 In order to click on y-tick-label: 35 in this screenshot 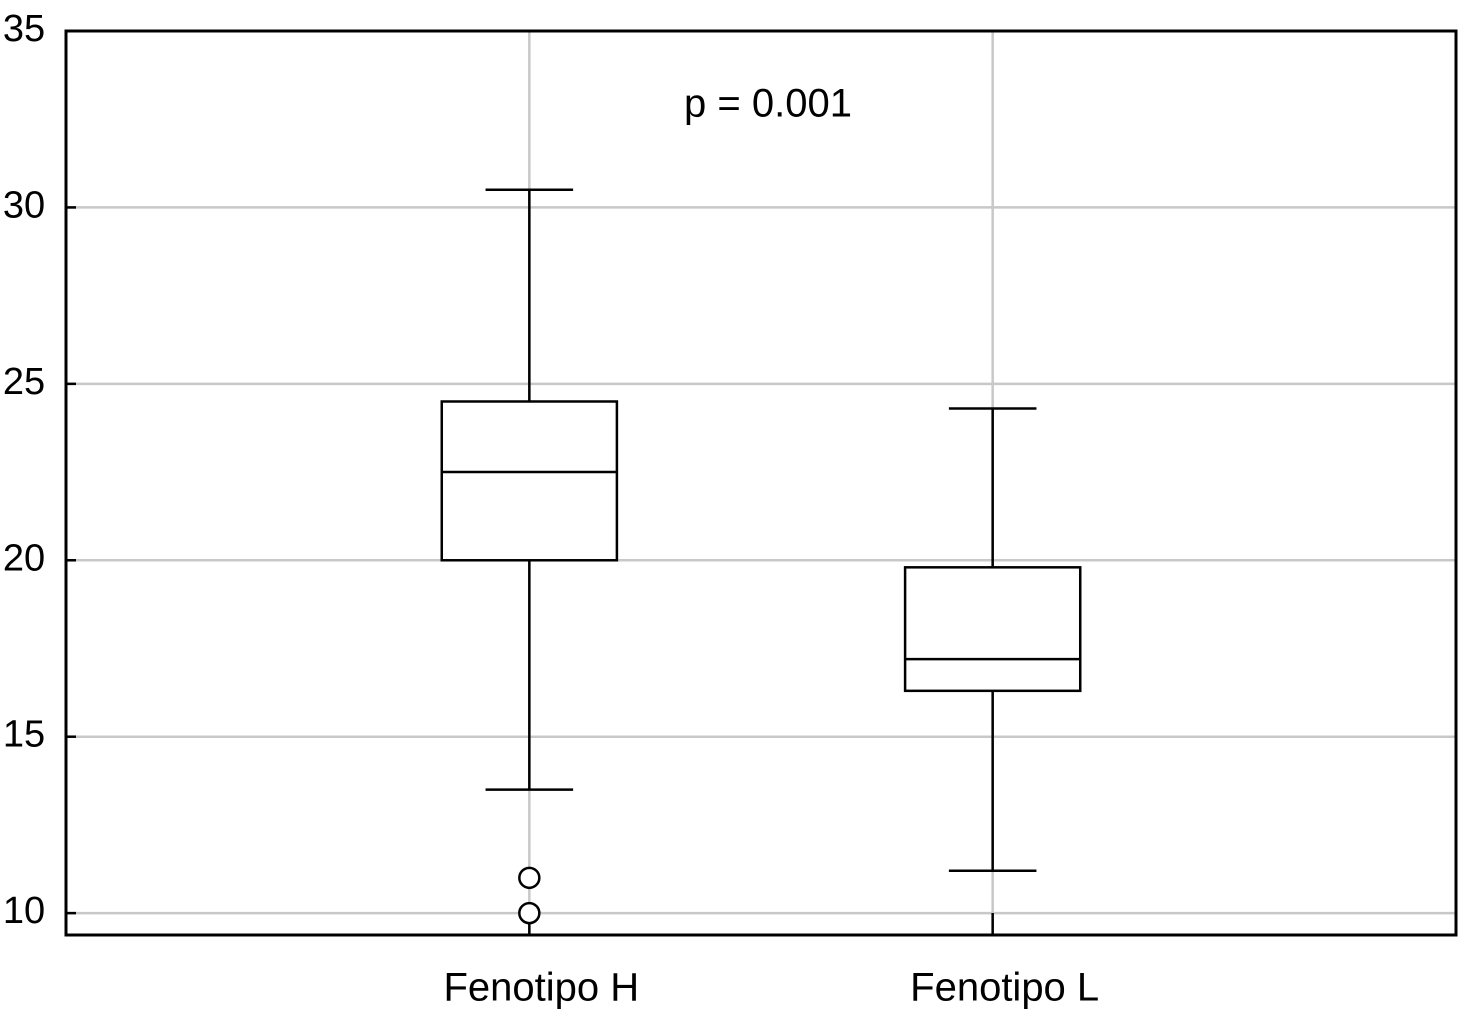, I will do `click(24, 29)`.